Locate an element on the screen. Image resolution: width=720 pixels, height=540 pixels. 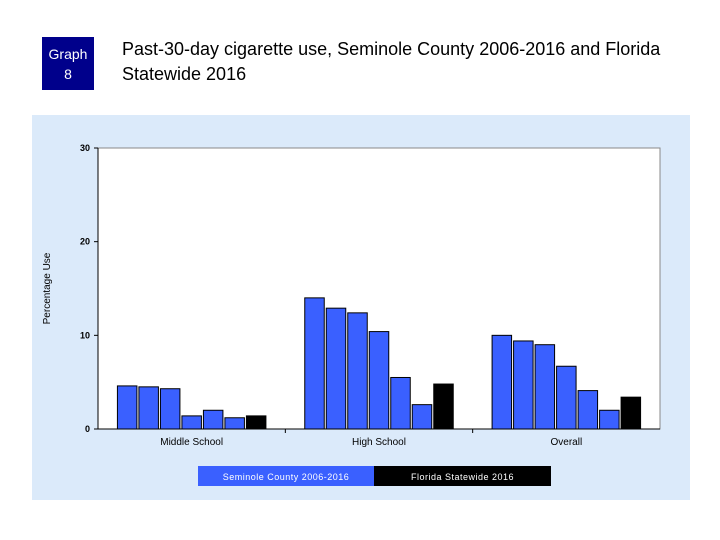
badge-label: Graph is located at coordinates (68, 53).